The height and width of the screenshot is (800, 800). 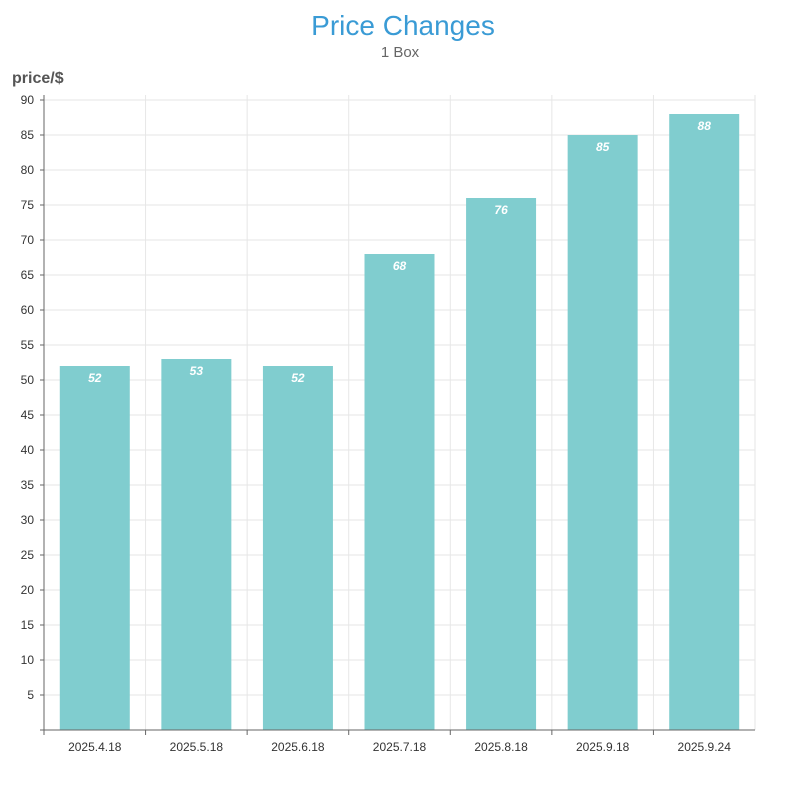 What do you see at coordinates (28, 625) in the screenshot?
I see `y-tick-label: 15` at bounding box center [28, 625].